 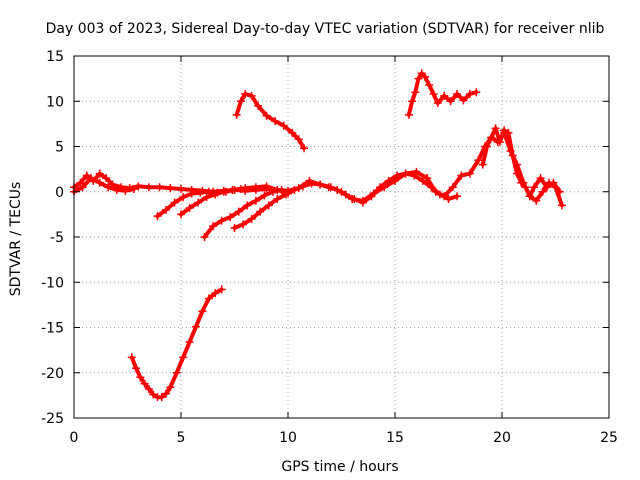 What do you see at coordinates (52, 329) in the screenshot?
I see `y-tick-label: -15` at bounding box center [52, 329].